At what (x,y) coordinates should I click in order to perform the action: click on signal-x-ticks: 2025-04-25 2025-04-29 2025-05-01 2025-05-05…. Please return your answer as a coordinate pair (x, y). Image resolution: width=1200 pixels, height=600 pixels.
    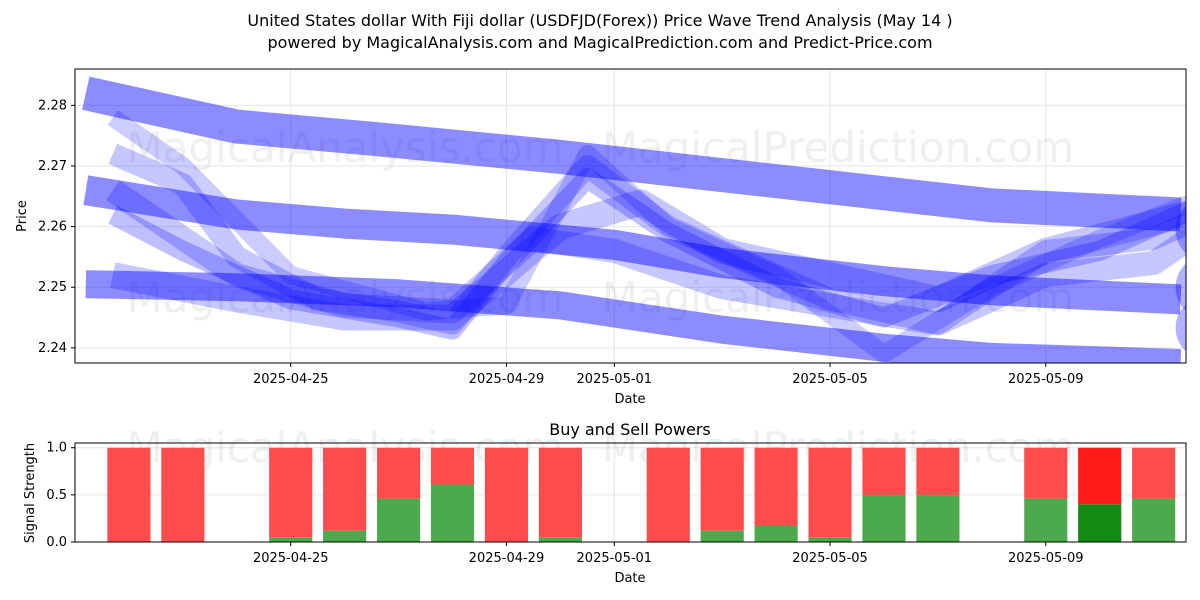
    Looking at the image, I should click on (668, 554).